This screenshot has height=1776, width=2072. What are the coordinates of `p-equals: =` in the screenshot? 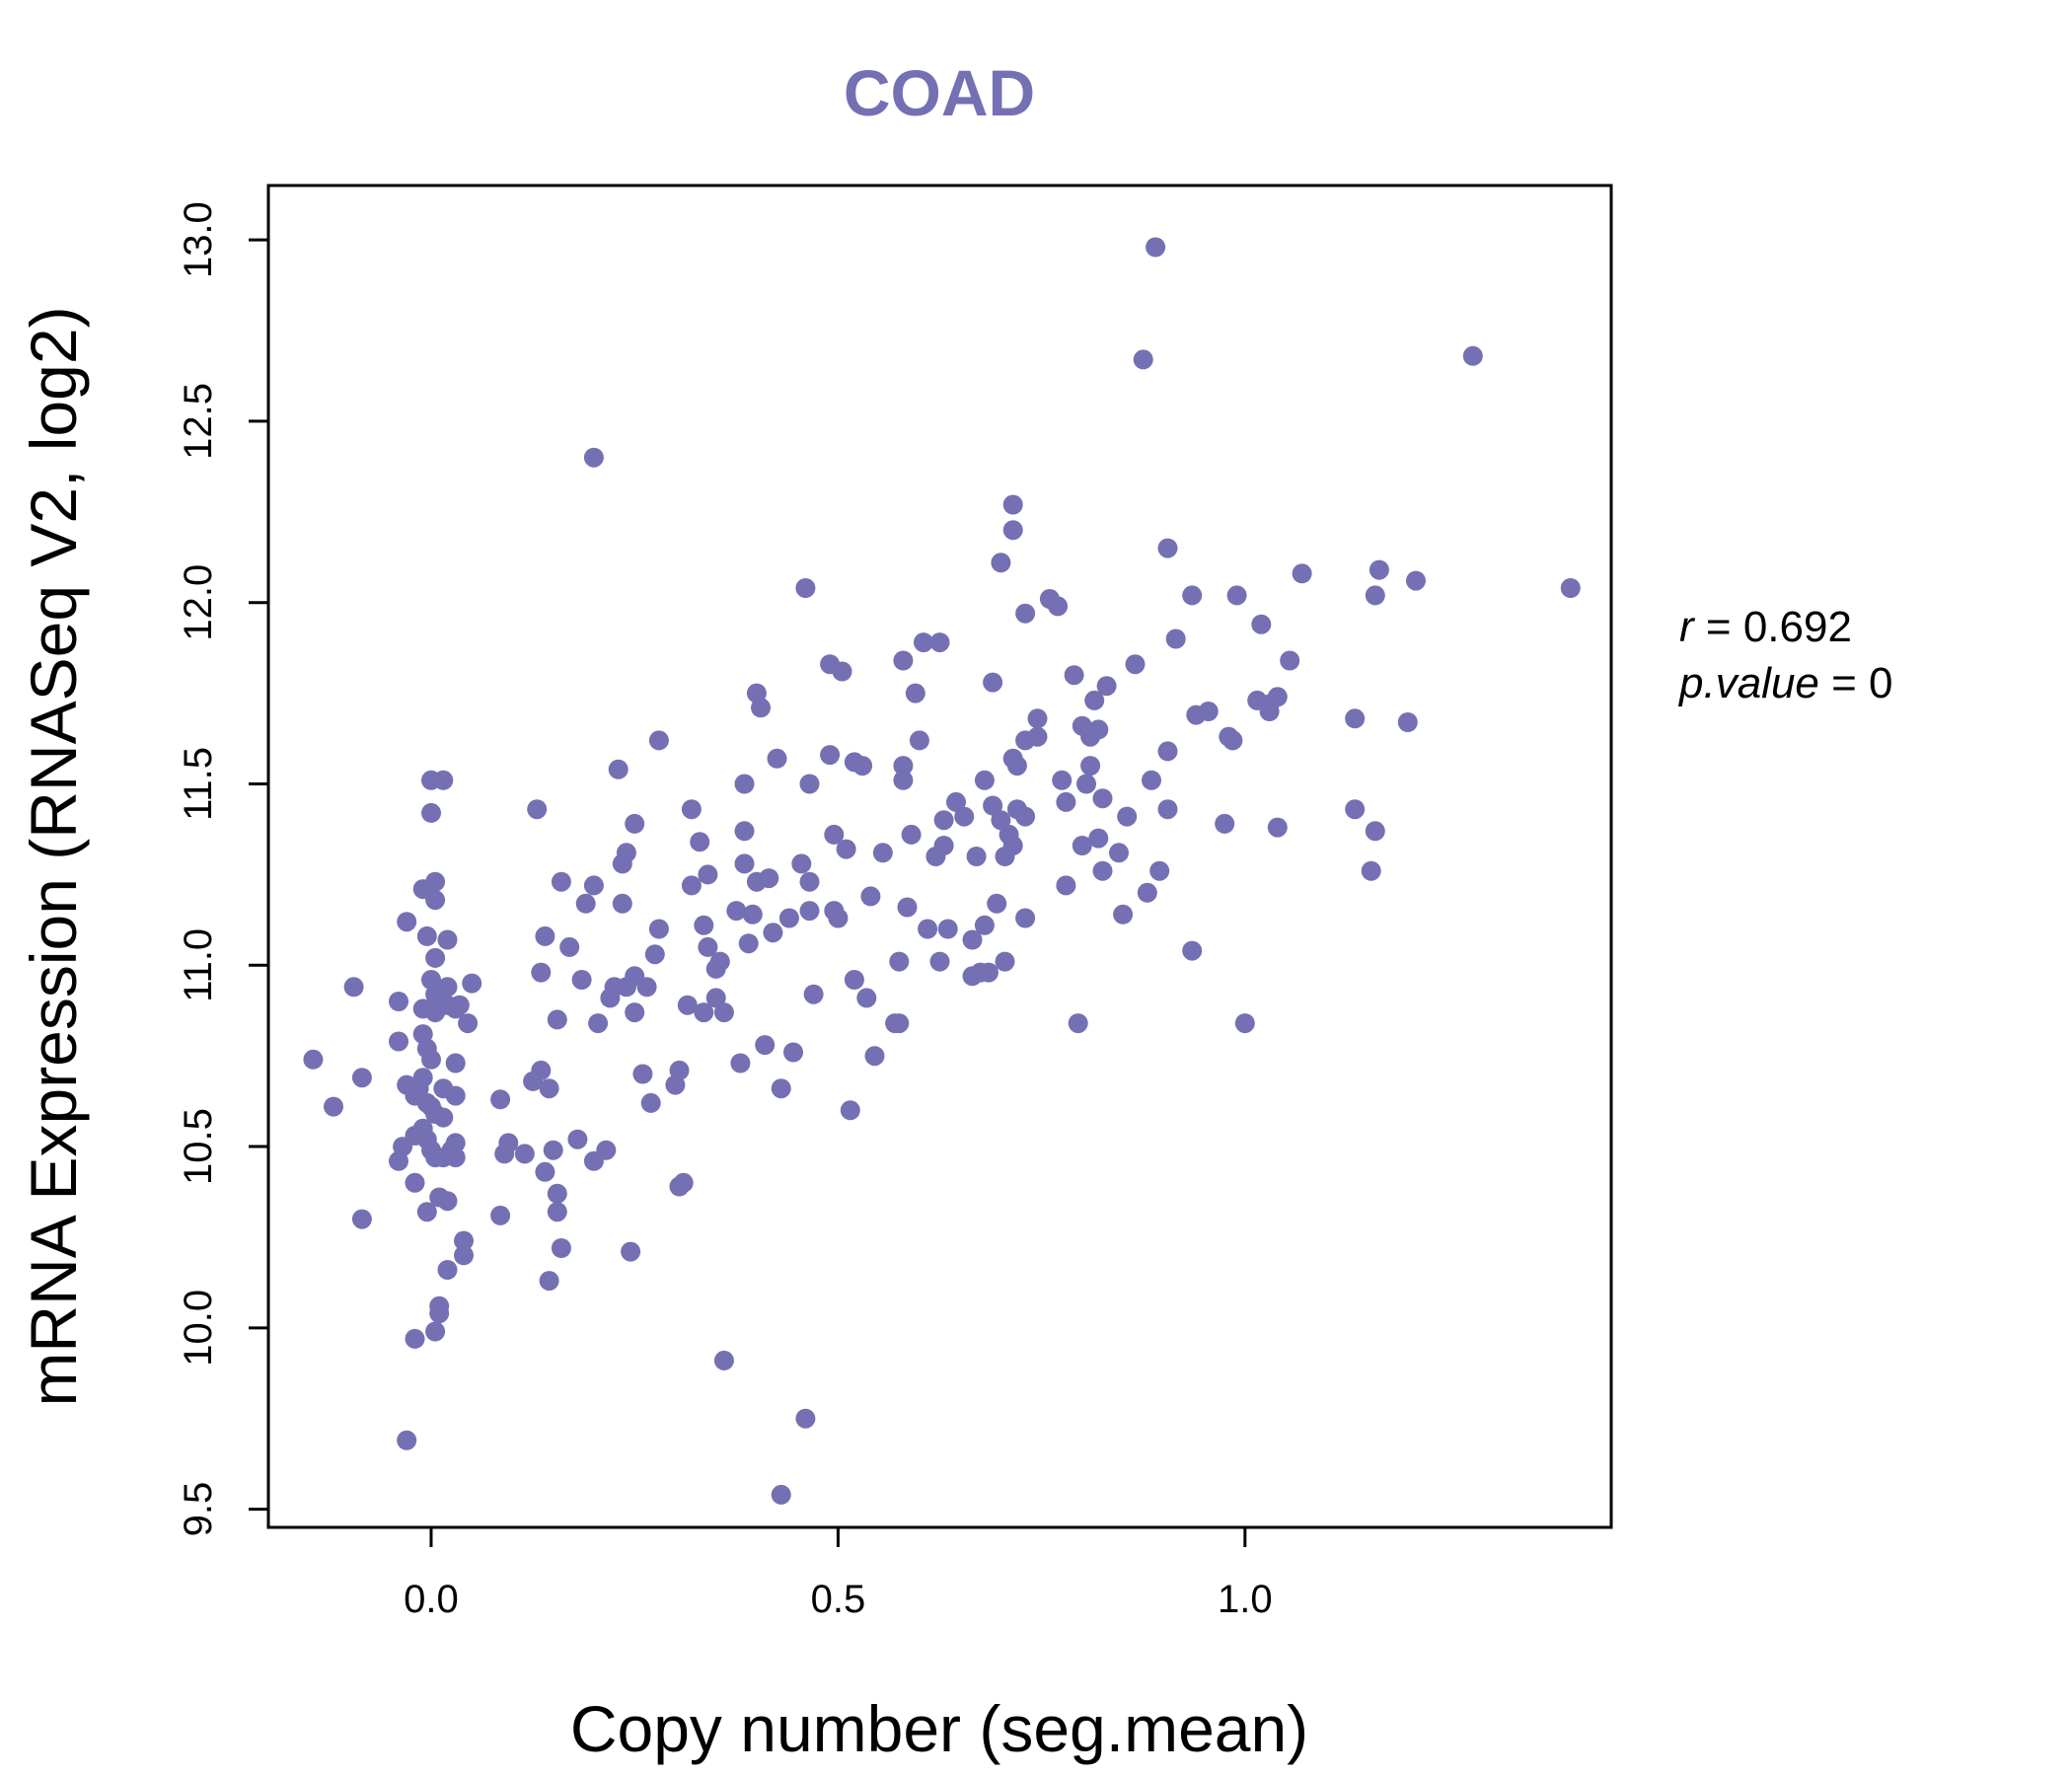 It's located at (1844, 683).